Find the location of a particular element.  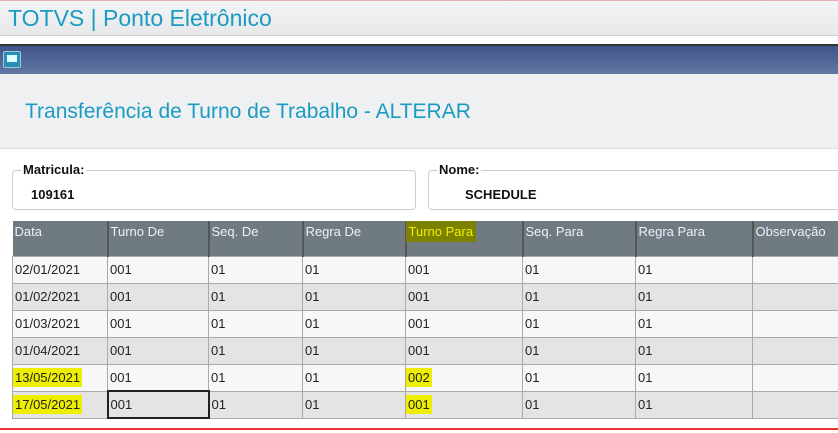

table-row: 01/03/2021 001 01 01 001 01 01 is located at coordinates (425, 323).